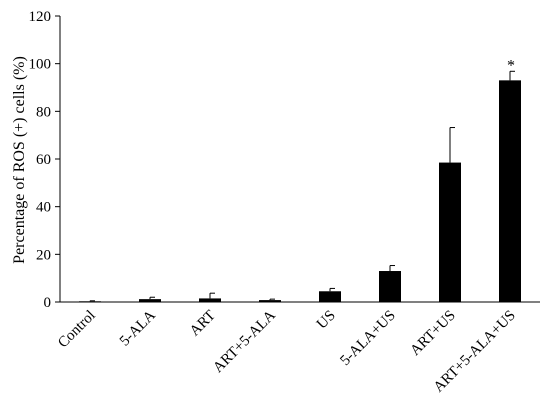 The image size is (550, 418). What do you see at coordinates (150, 300) in the screenshot?
I see `bar-5-ala` at bounding box center [150, 300].